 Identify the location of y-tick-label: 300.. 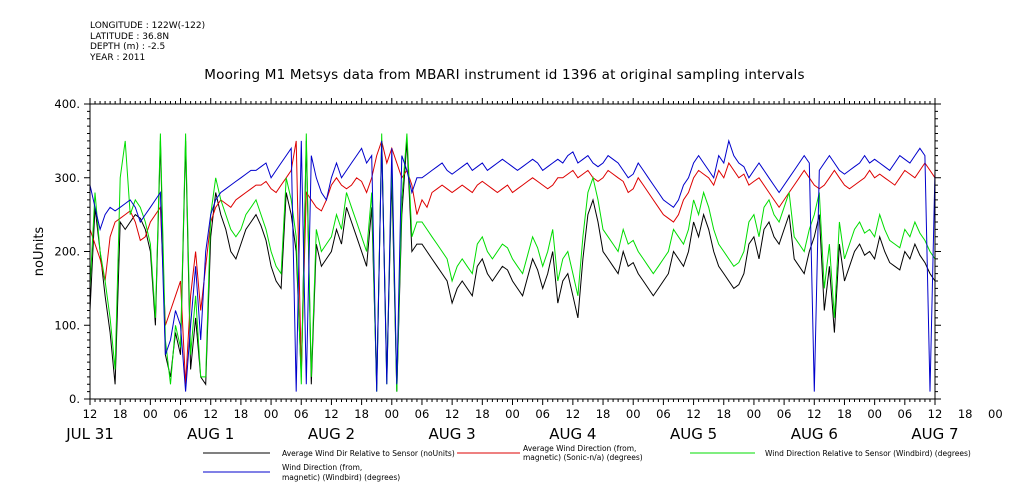
(67, 178).